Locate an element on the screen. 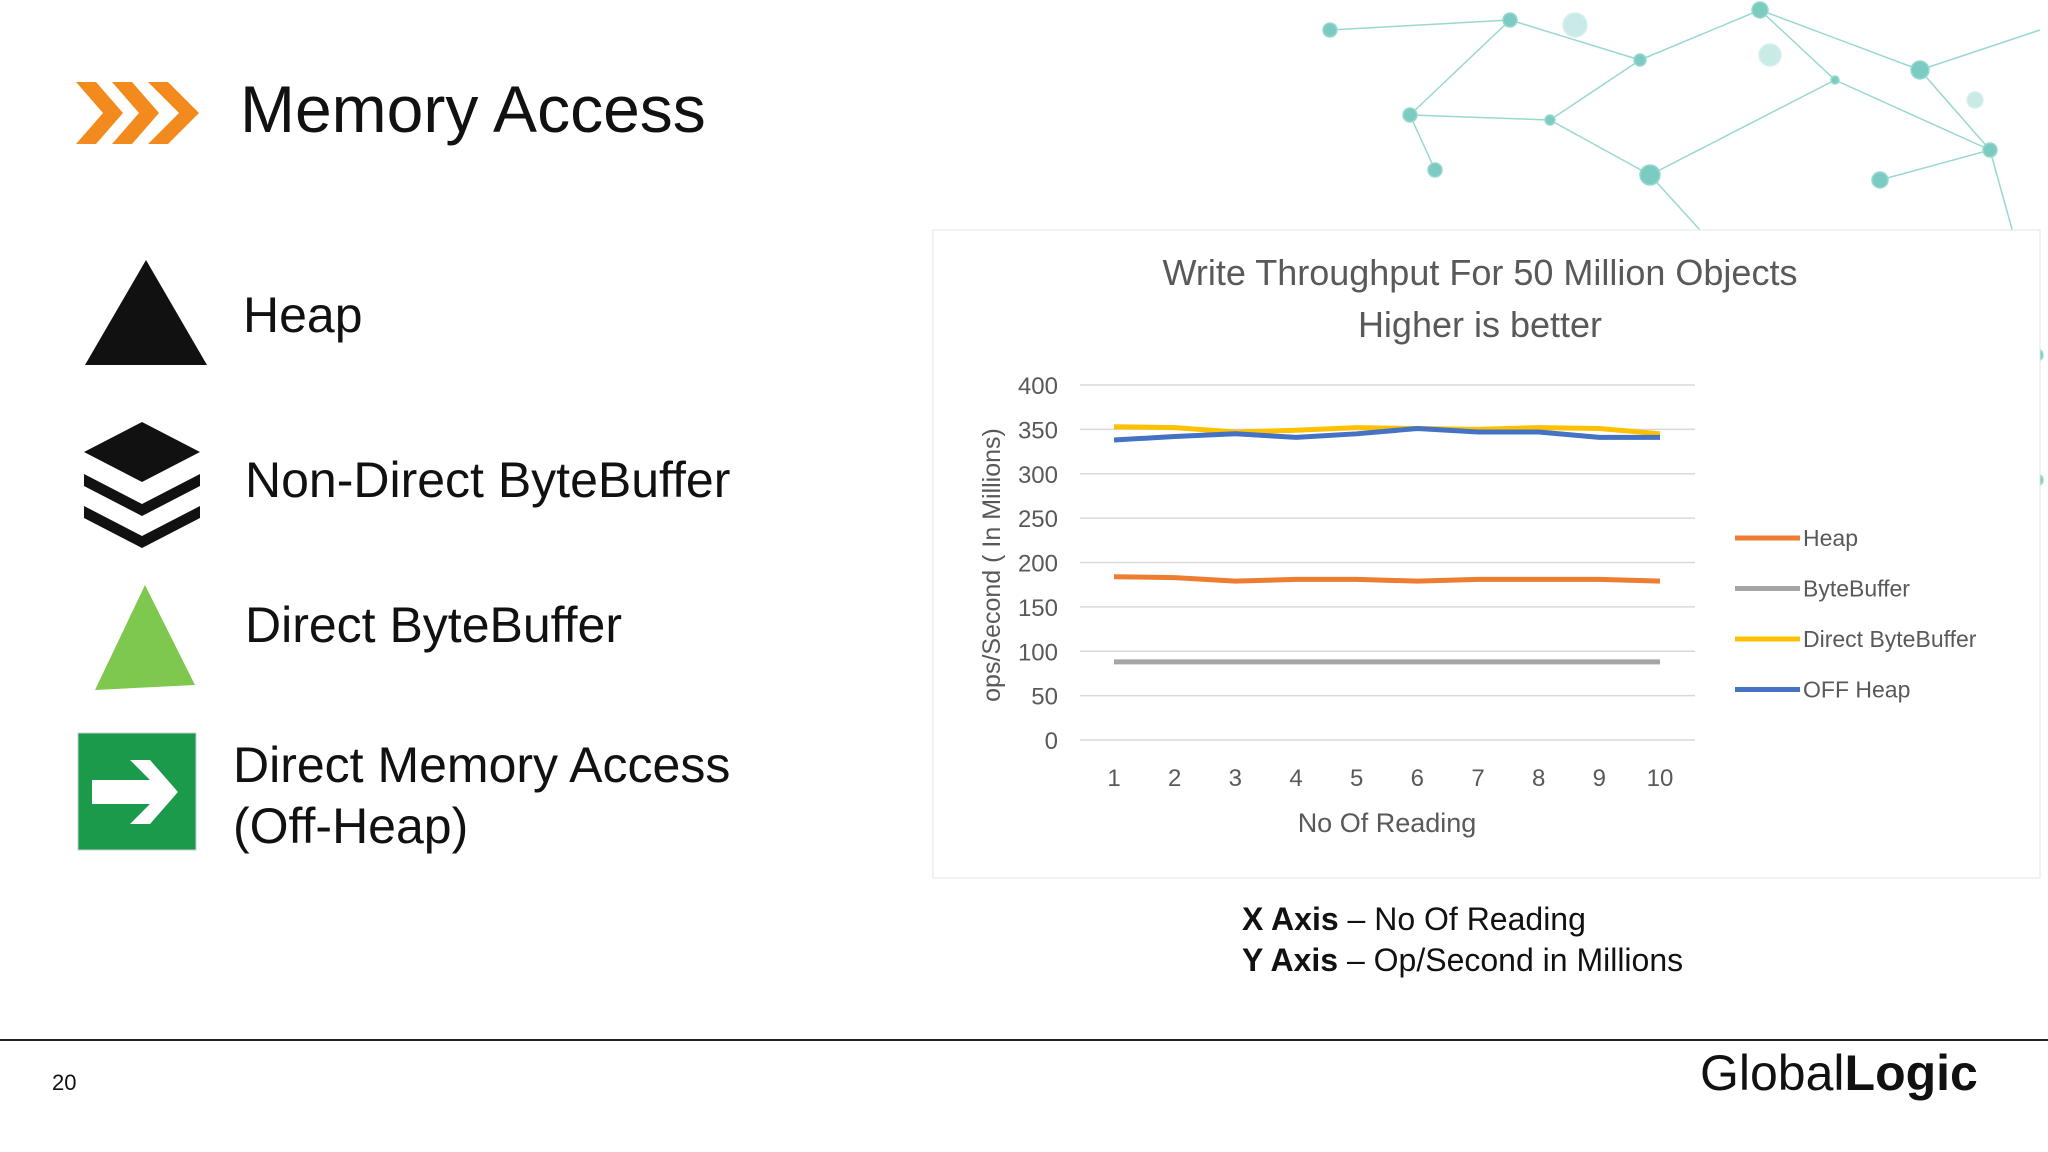  note-label: X Axis is located at coordinates (1290, 919).